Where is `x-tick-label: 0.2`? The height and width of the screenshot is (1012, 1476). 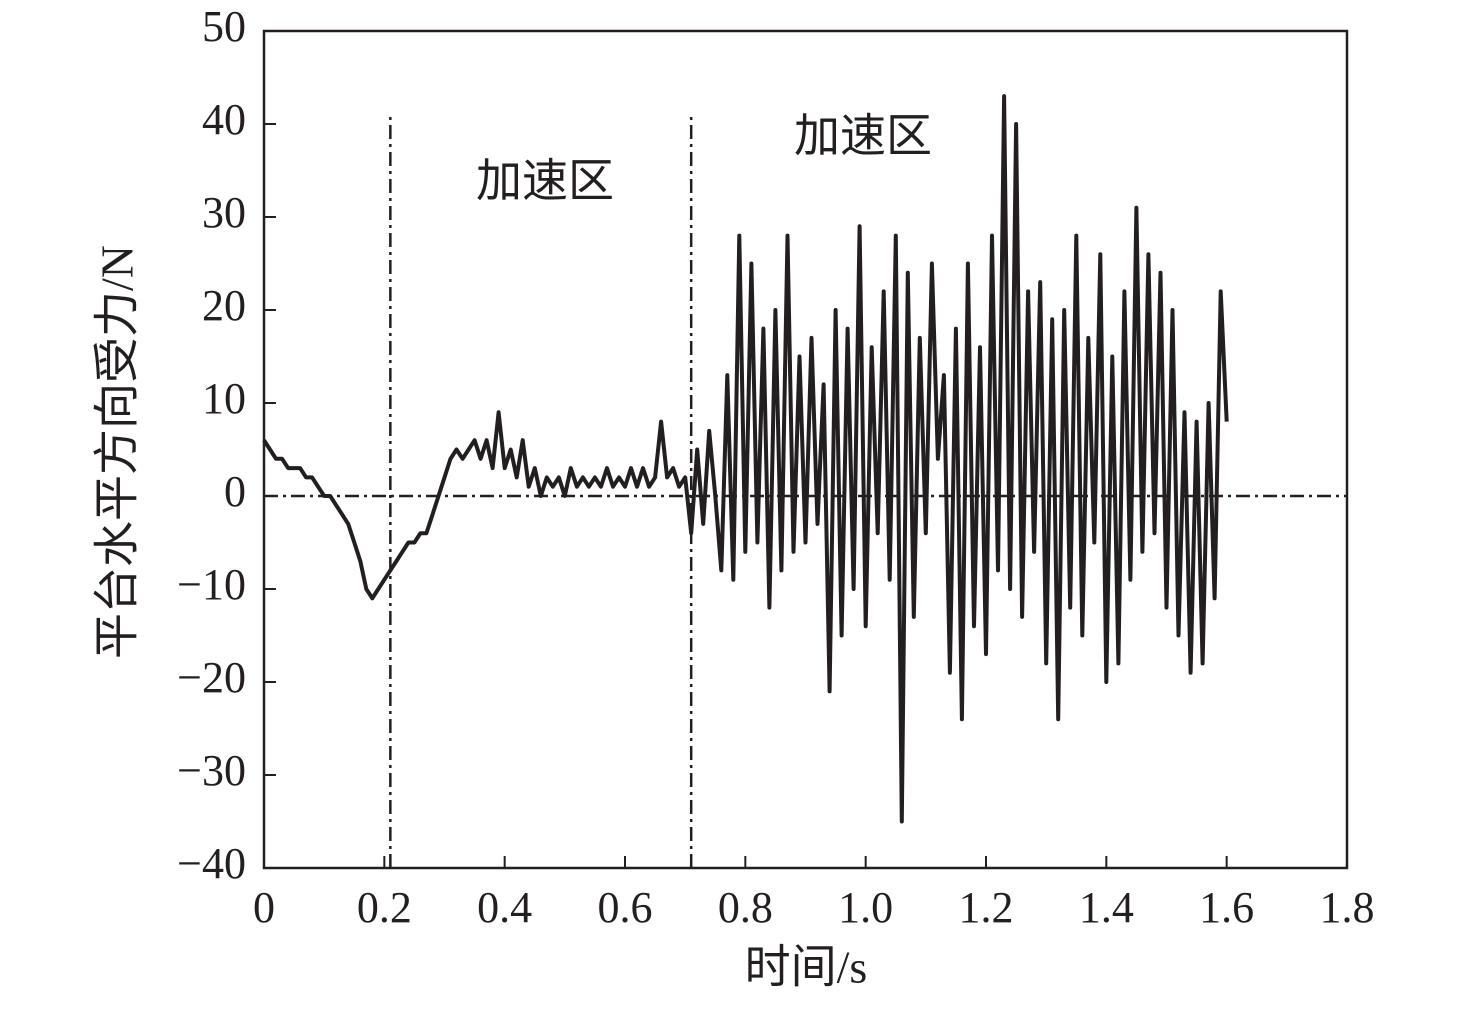
x-tick-label: 0.2 is located at coordinates (384, 907).